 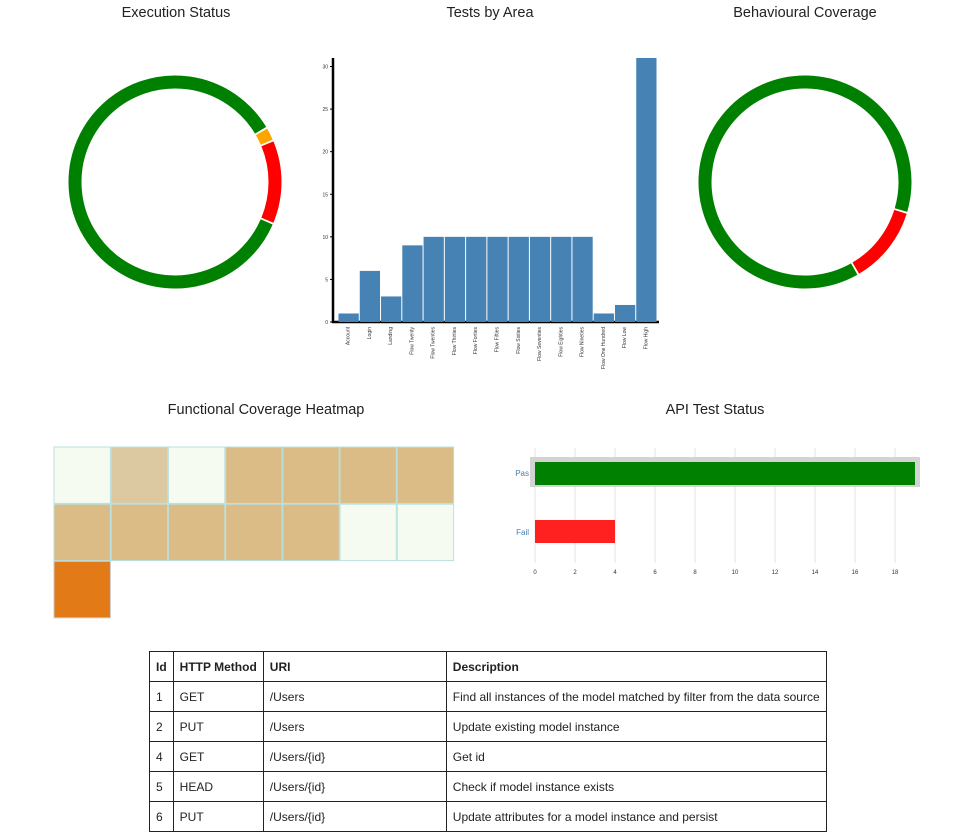 I want to click on header-uri: URI, so click(x=354, y=666).